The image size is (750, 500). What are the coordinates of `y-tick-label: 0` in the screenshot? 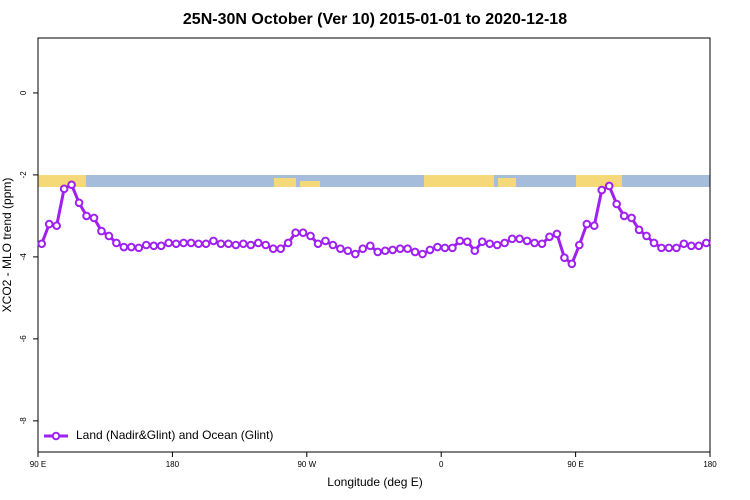 It's located at (23, 92).